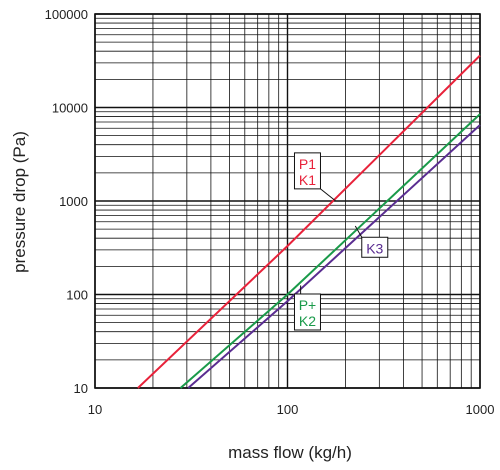 This screenshot has width=500, height=470. I want to click on y-tick-label: 100, so click(77, 295).